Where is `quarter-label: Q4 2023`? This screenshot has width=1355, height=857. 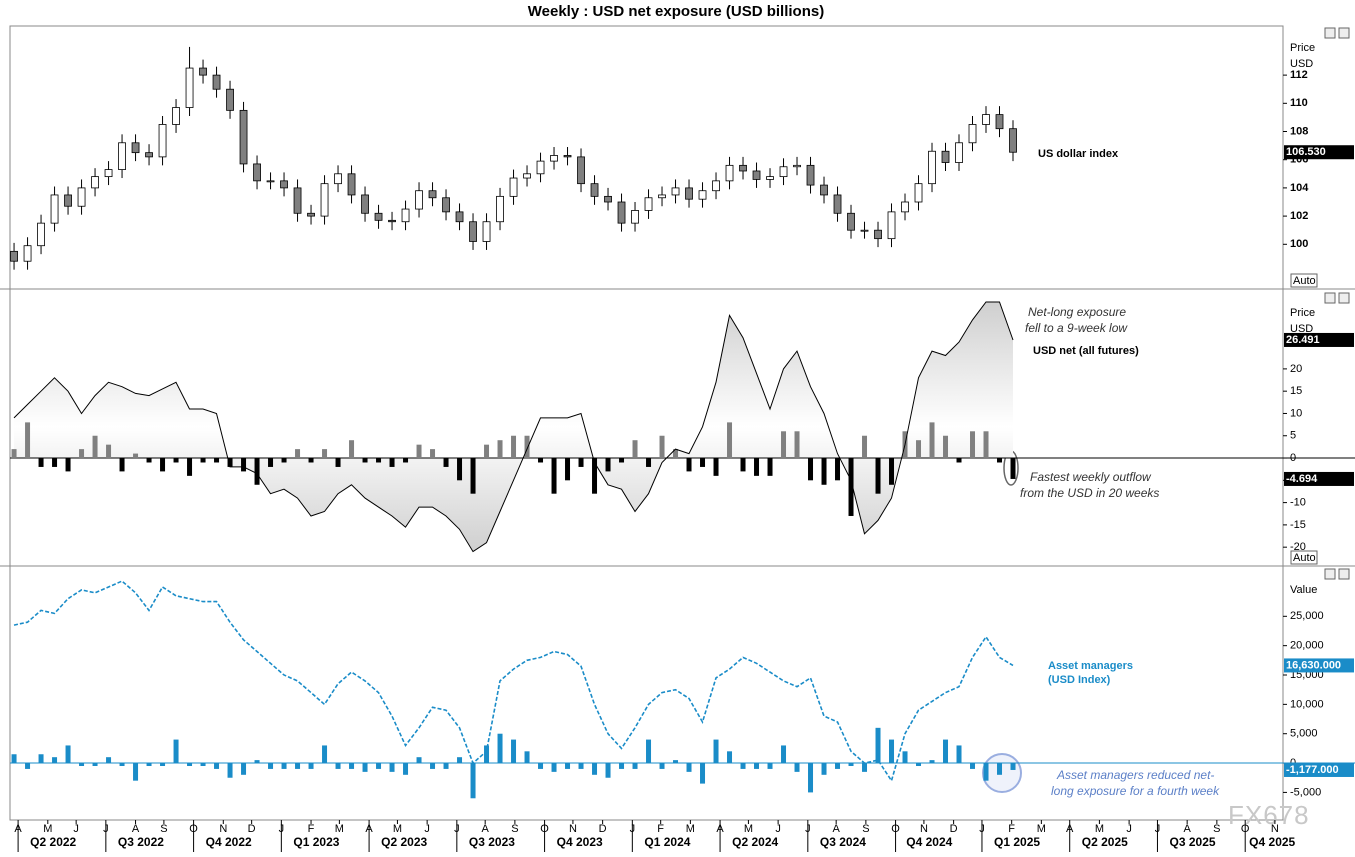 quarter-label: Q4 2023 is located at coordinates (580, 842).